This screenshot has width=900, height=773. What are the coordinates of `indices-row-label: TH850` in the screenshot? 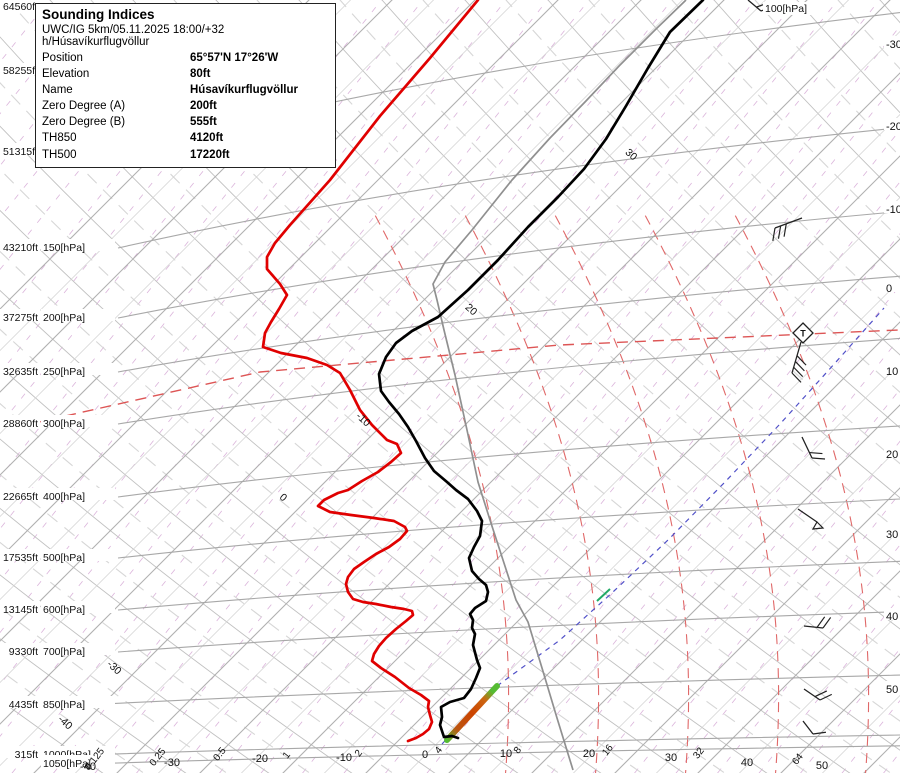 It's located at (59, 138).